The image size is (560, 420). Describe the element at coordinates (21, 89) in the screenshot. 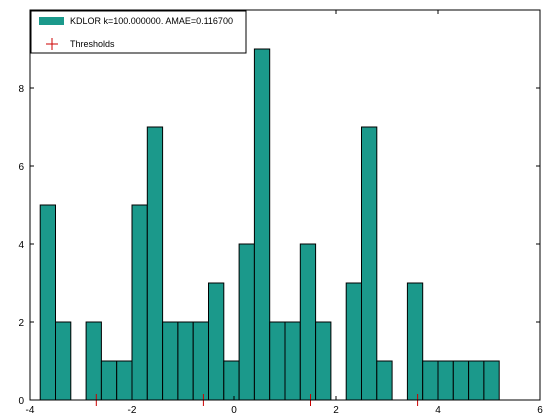

I see `y-tick-label-4: 8` at that location.